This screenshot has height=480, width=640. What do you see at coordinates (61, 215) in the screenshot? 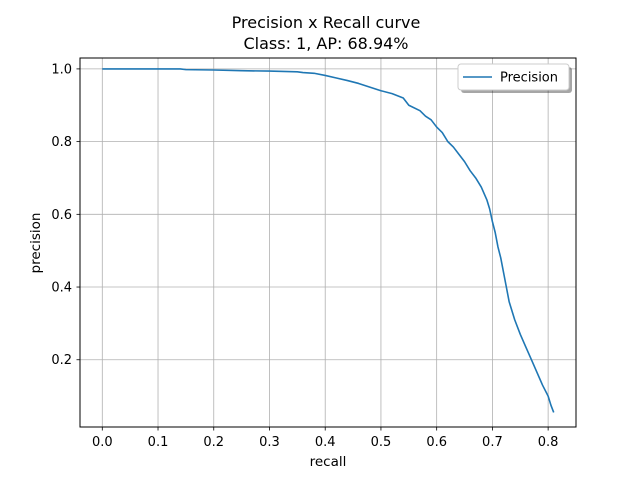
I see `y-tick-label: 0.6` at bounding box center [61, 215].